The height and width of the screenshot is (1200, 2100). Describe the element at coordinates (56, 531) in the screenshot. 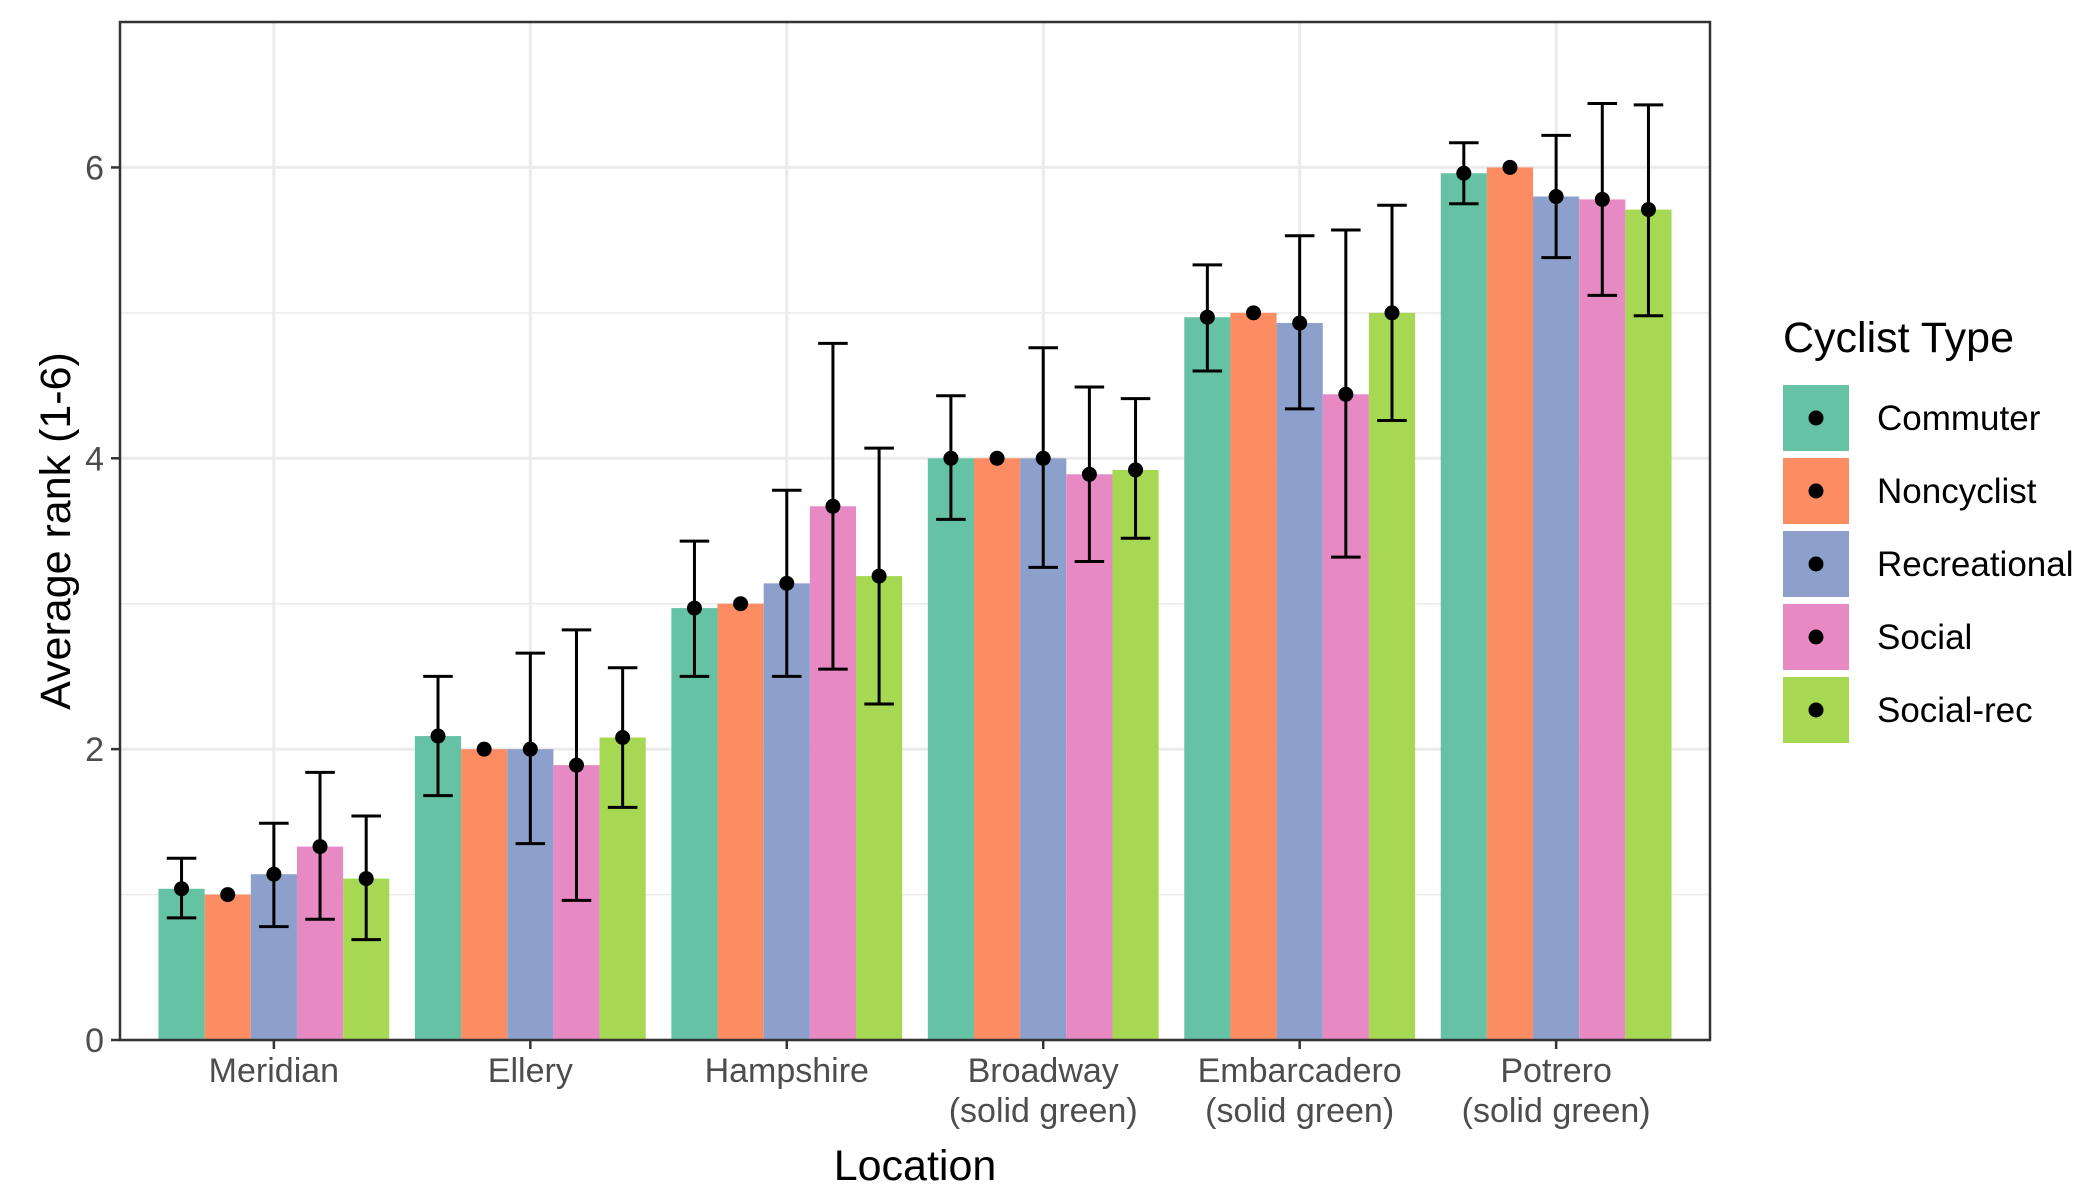

I see `y-axis-title: Average rank (1-6)` at that location.